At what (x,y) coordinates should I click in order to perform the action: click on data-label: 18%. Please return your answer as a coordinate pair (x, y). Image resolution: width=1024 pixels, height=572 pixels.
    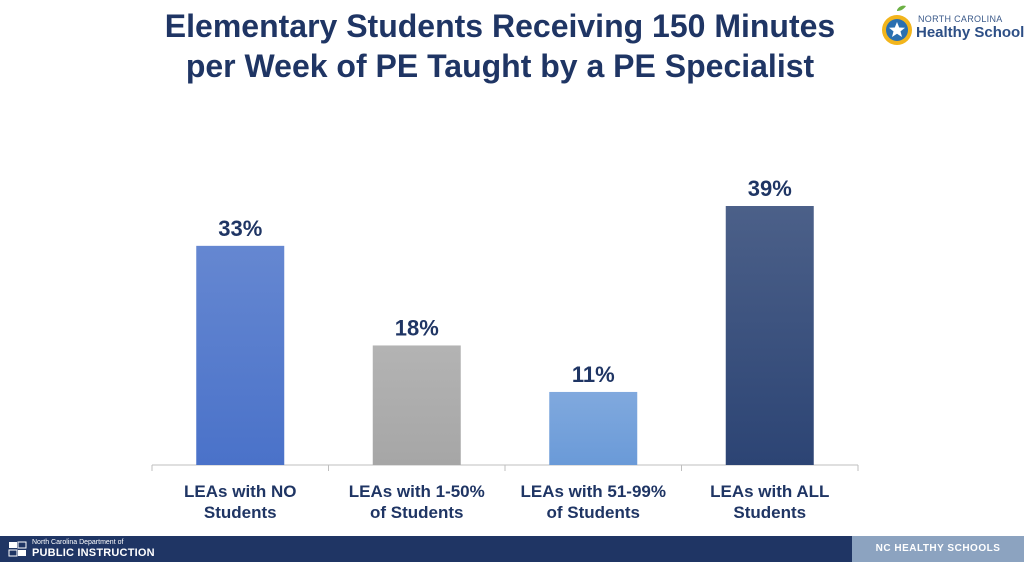
    Looking at the image, I should click on (417, 327).